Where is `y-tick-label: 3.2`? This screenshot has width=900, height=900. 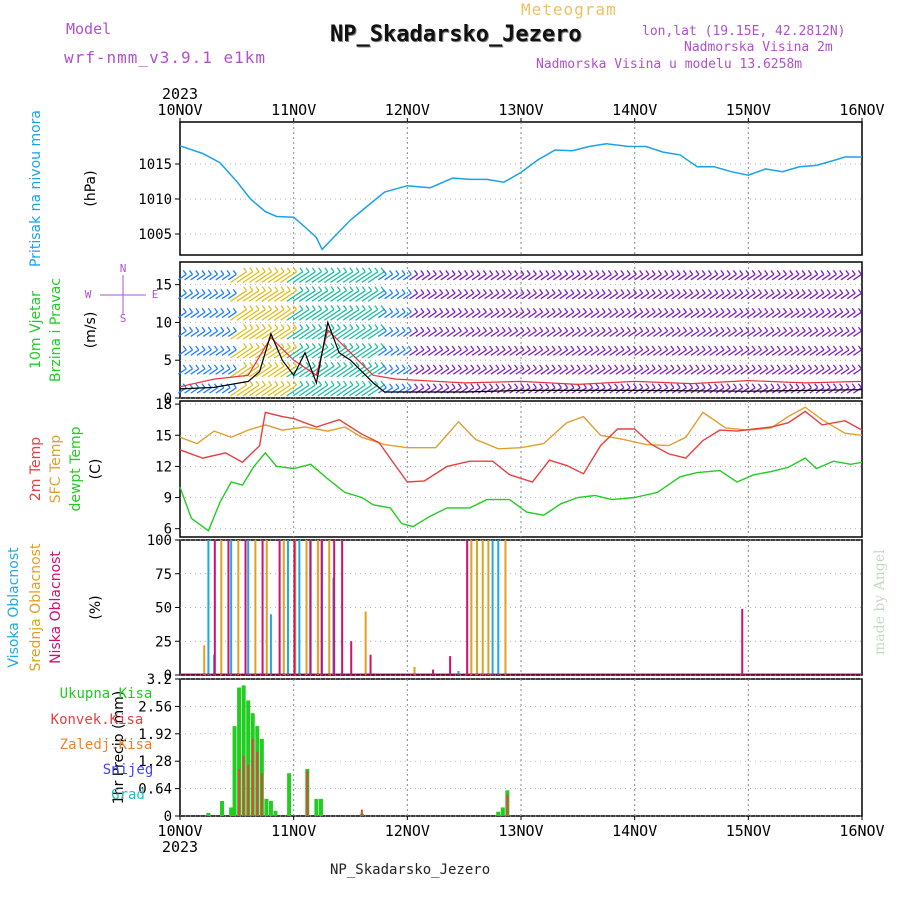 y-tick-label: 3.2 is located at coordinates (159, 680).